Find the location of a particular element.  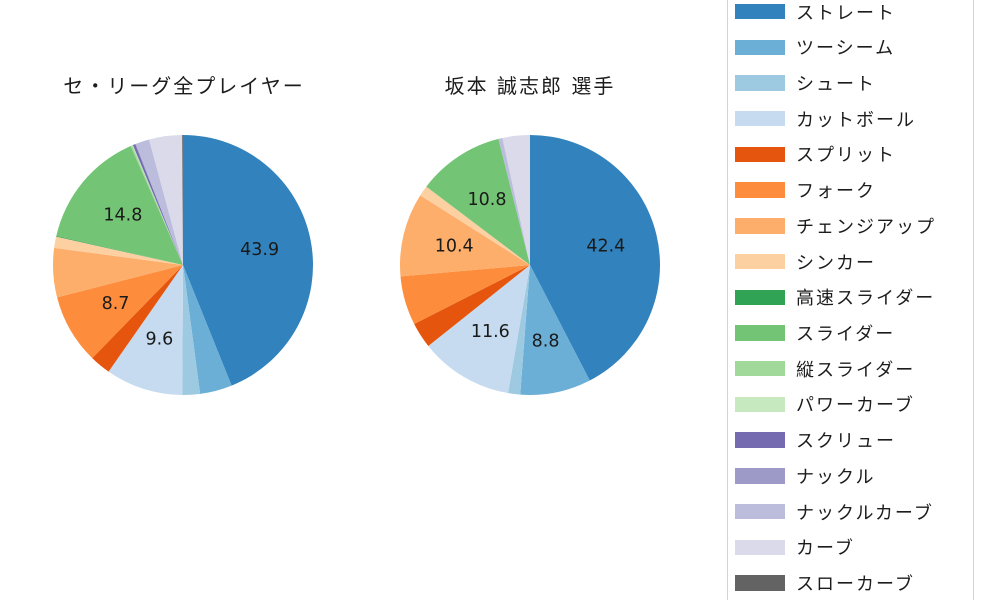

legend-label: チェンジアップ is located at coordinates (866, 227).